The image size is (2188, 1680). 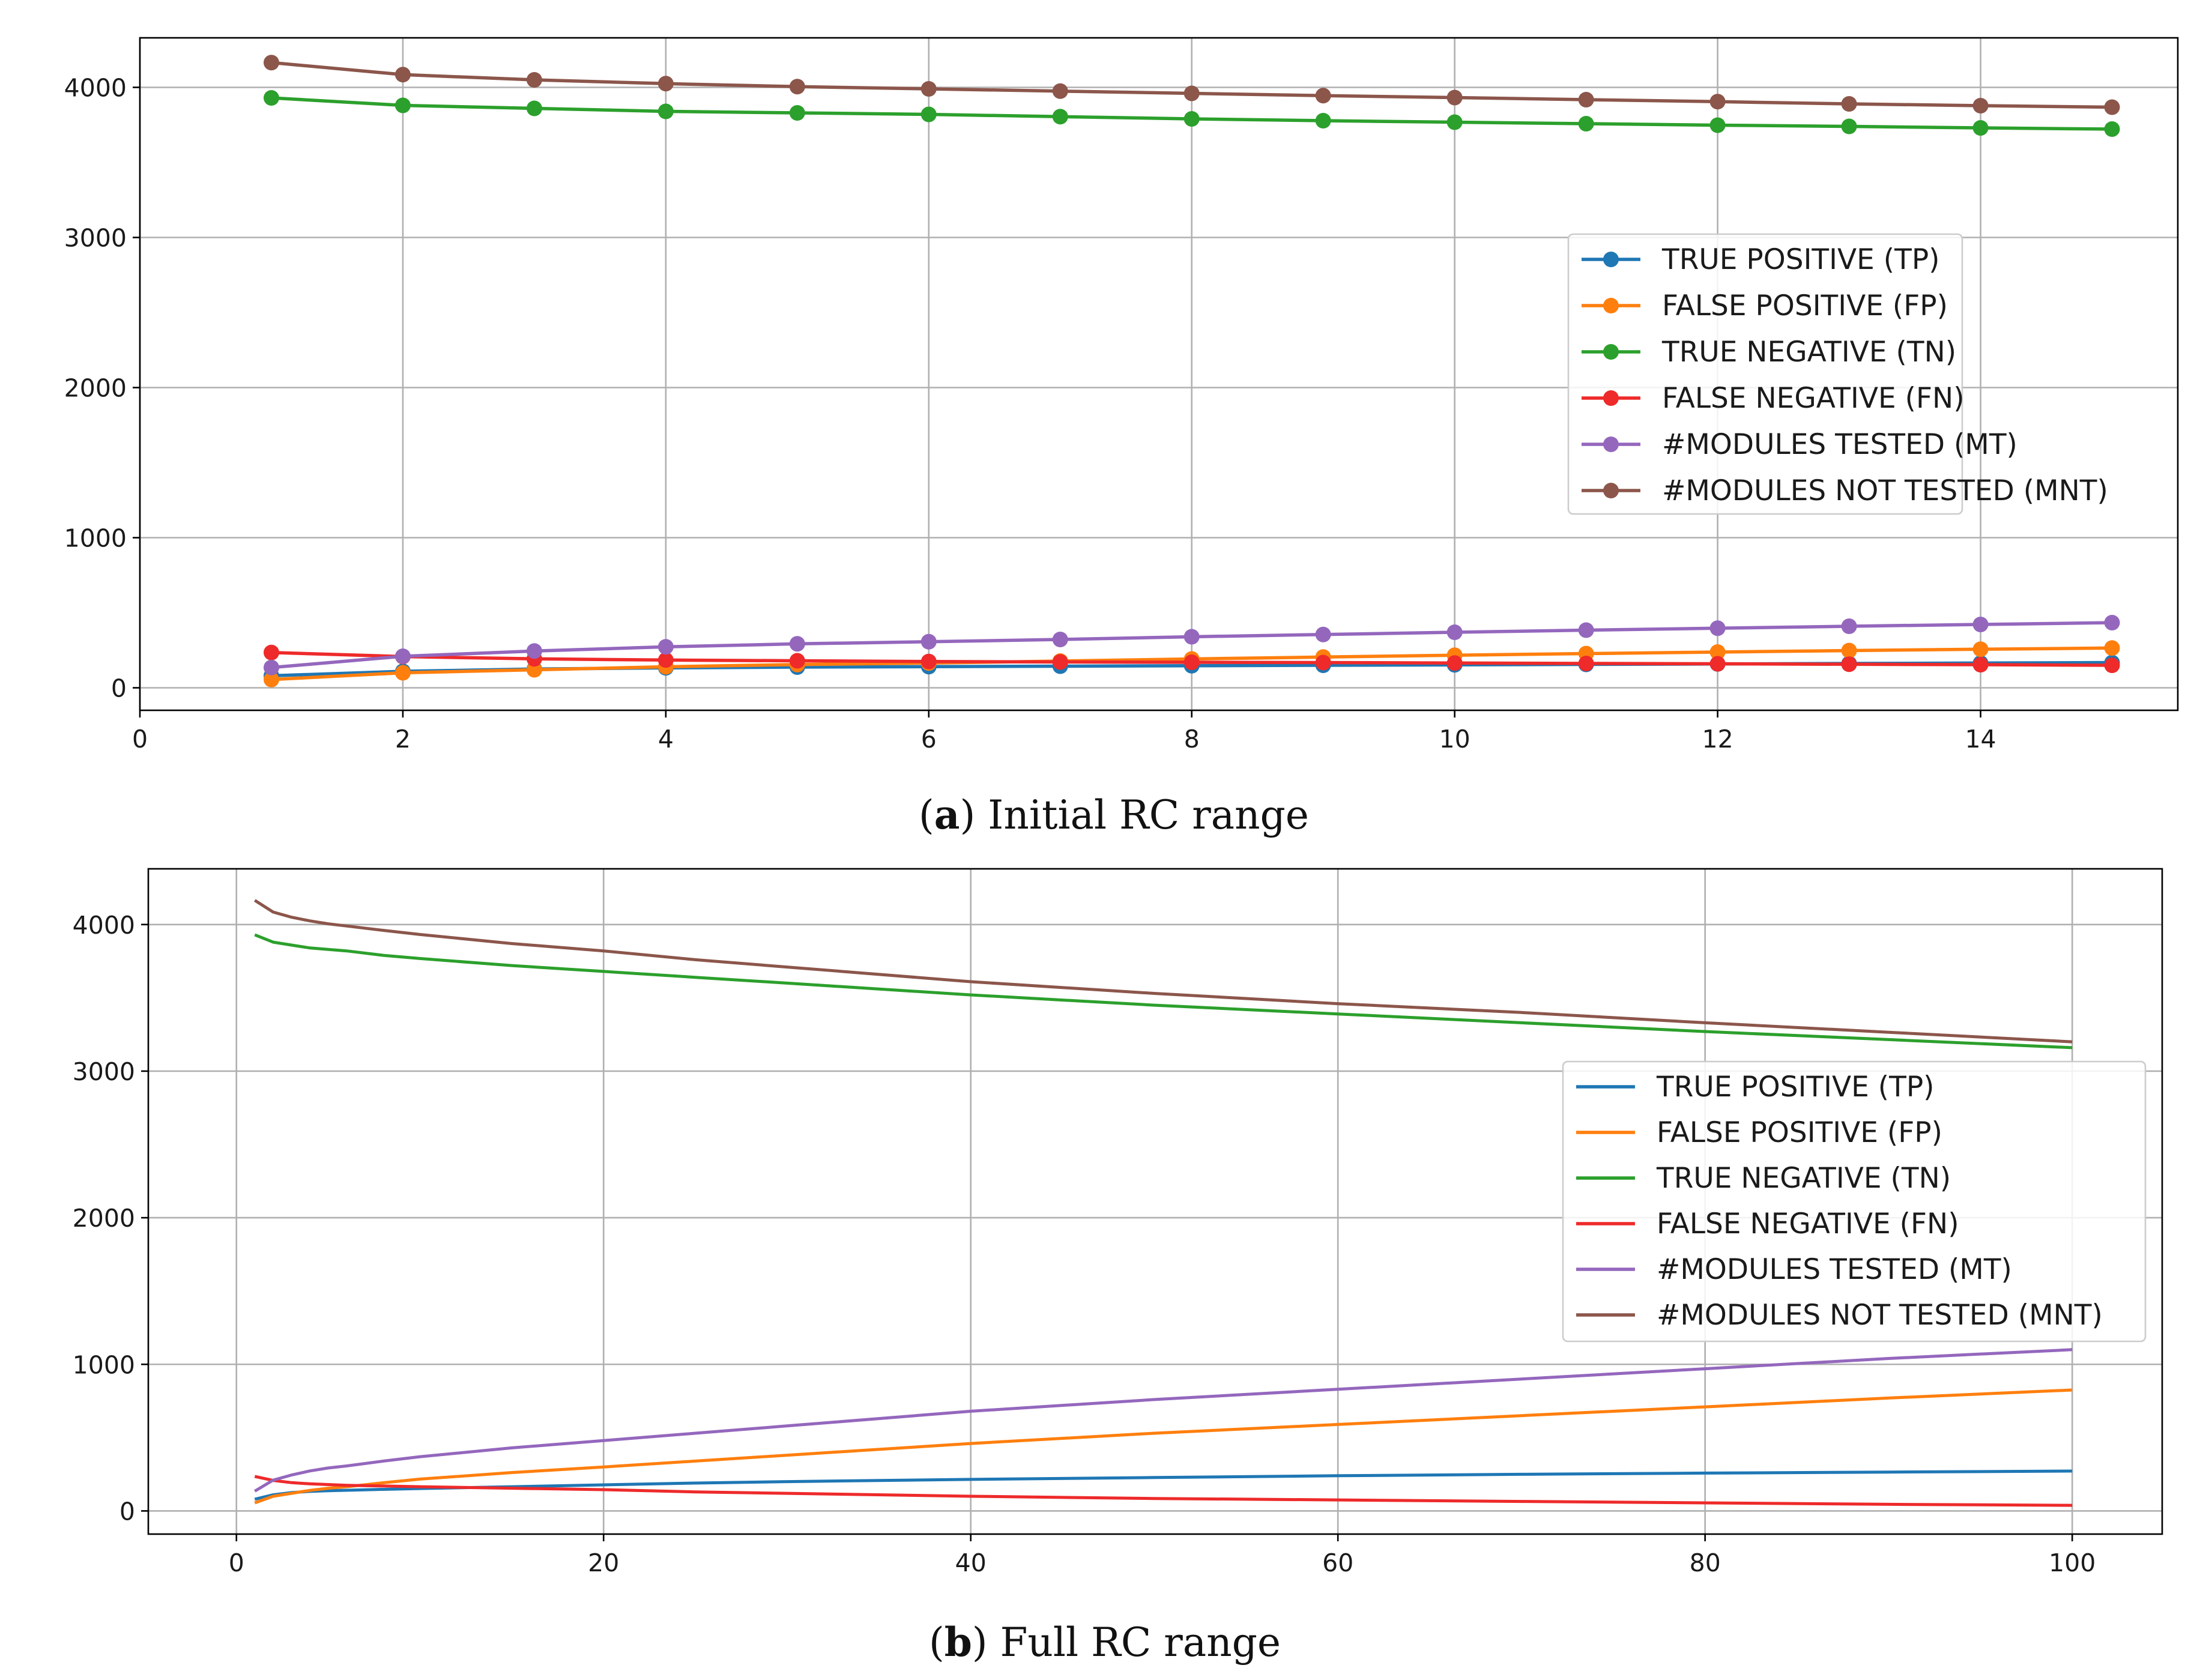 I want to click on series-line-fp, so click(x=1163, y=1446).